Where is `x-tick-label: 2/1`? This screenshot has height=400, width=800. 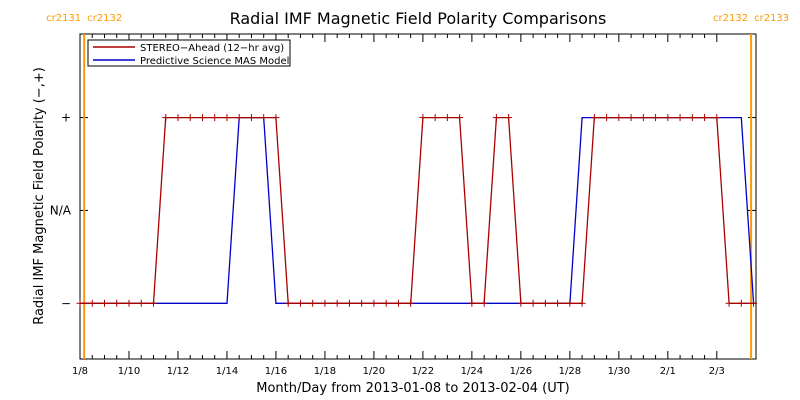
x-tick-label: 2/1 is located at coordinates (668, 371).